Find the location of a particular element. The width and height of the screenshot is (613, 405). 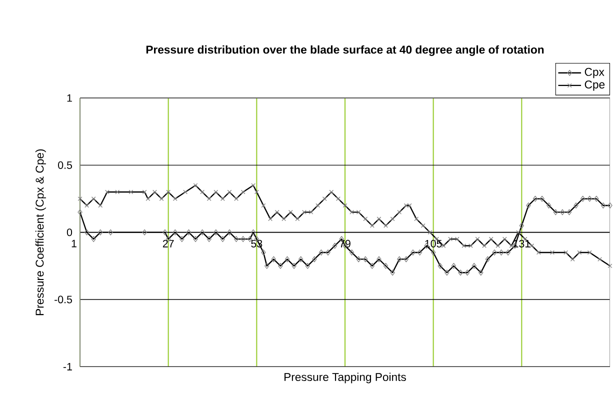

y-tick-label: 1 is located at coordinates (69, 98).